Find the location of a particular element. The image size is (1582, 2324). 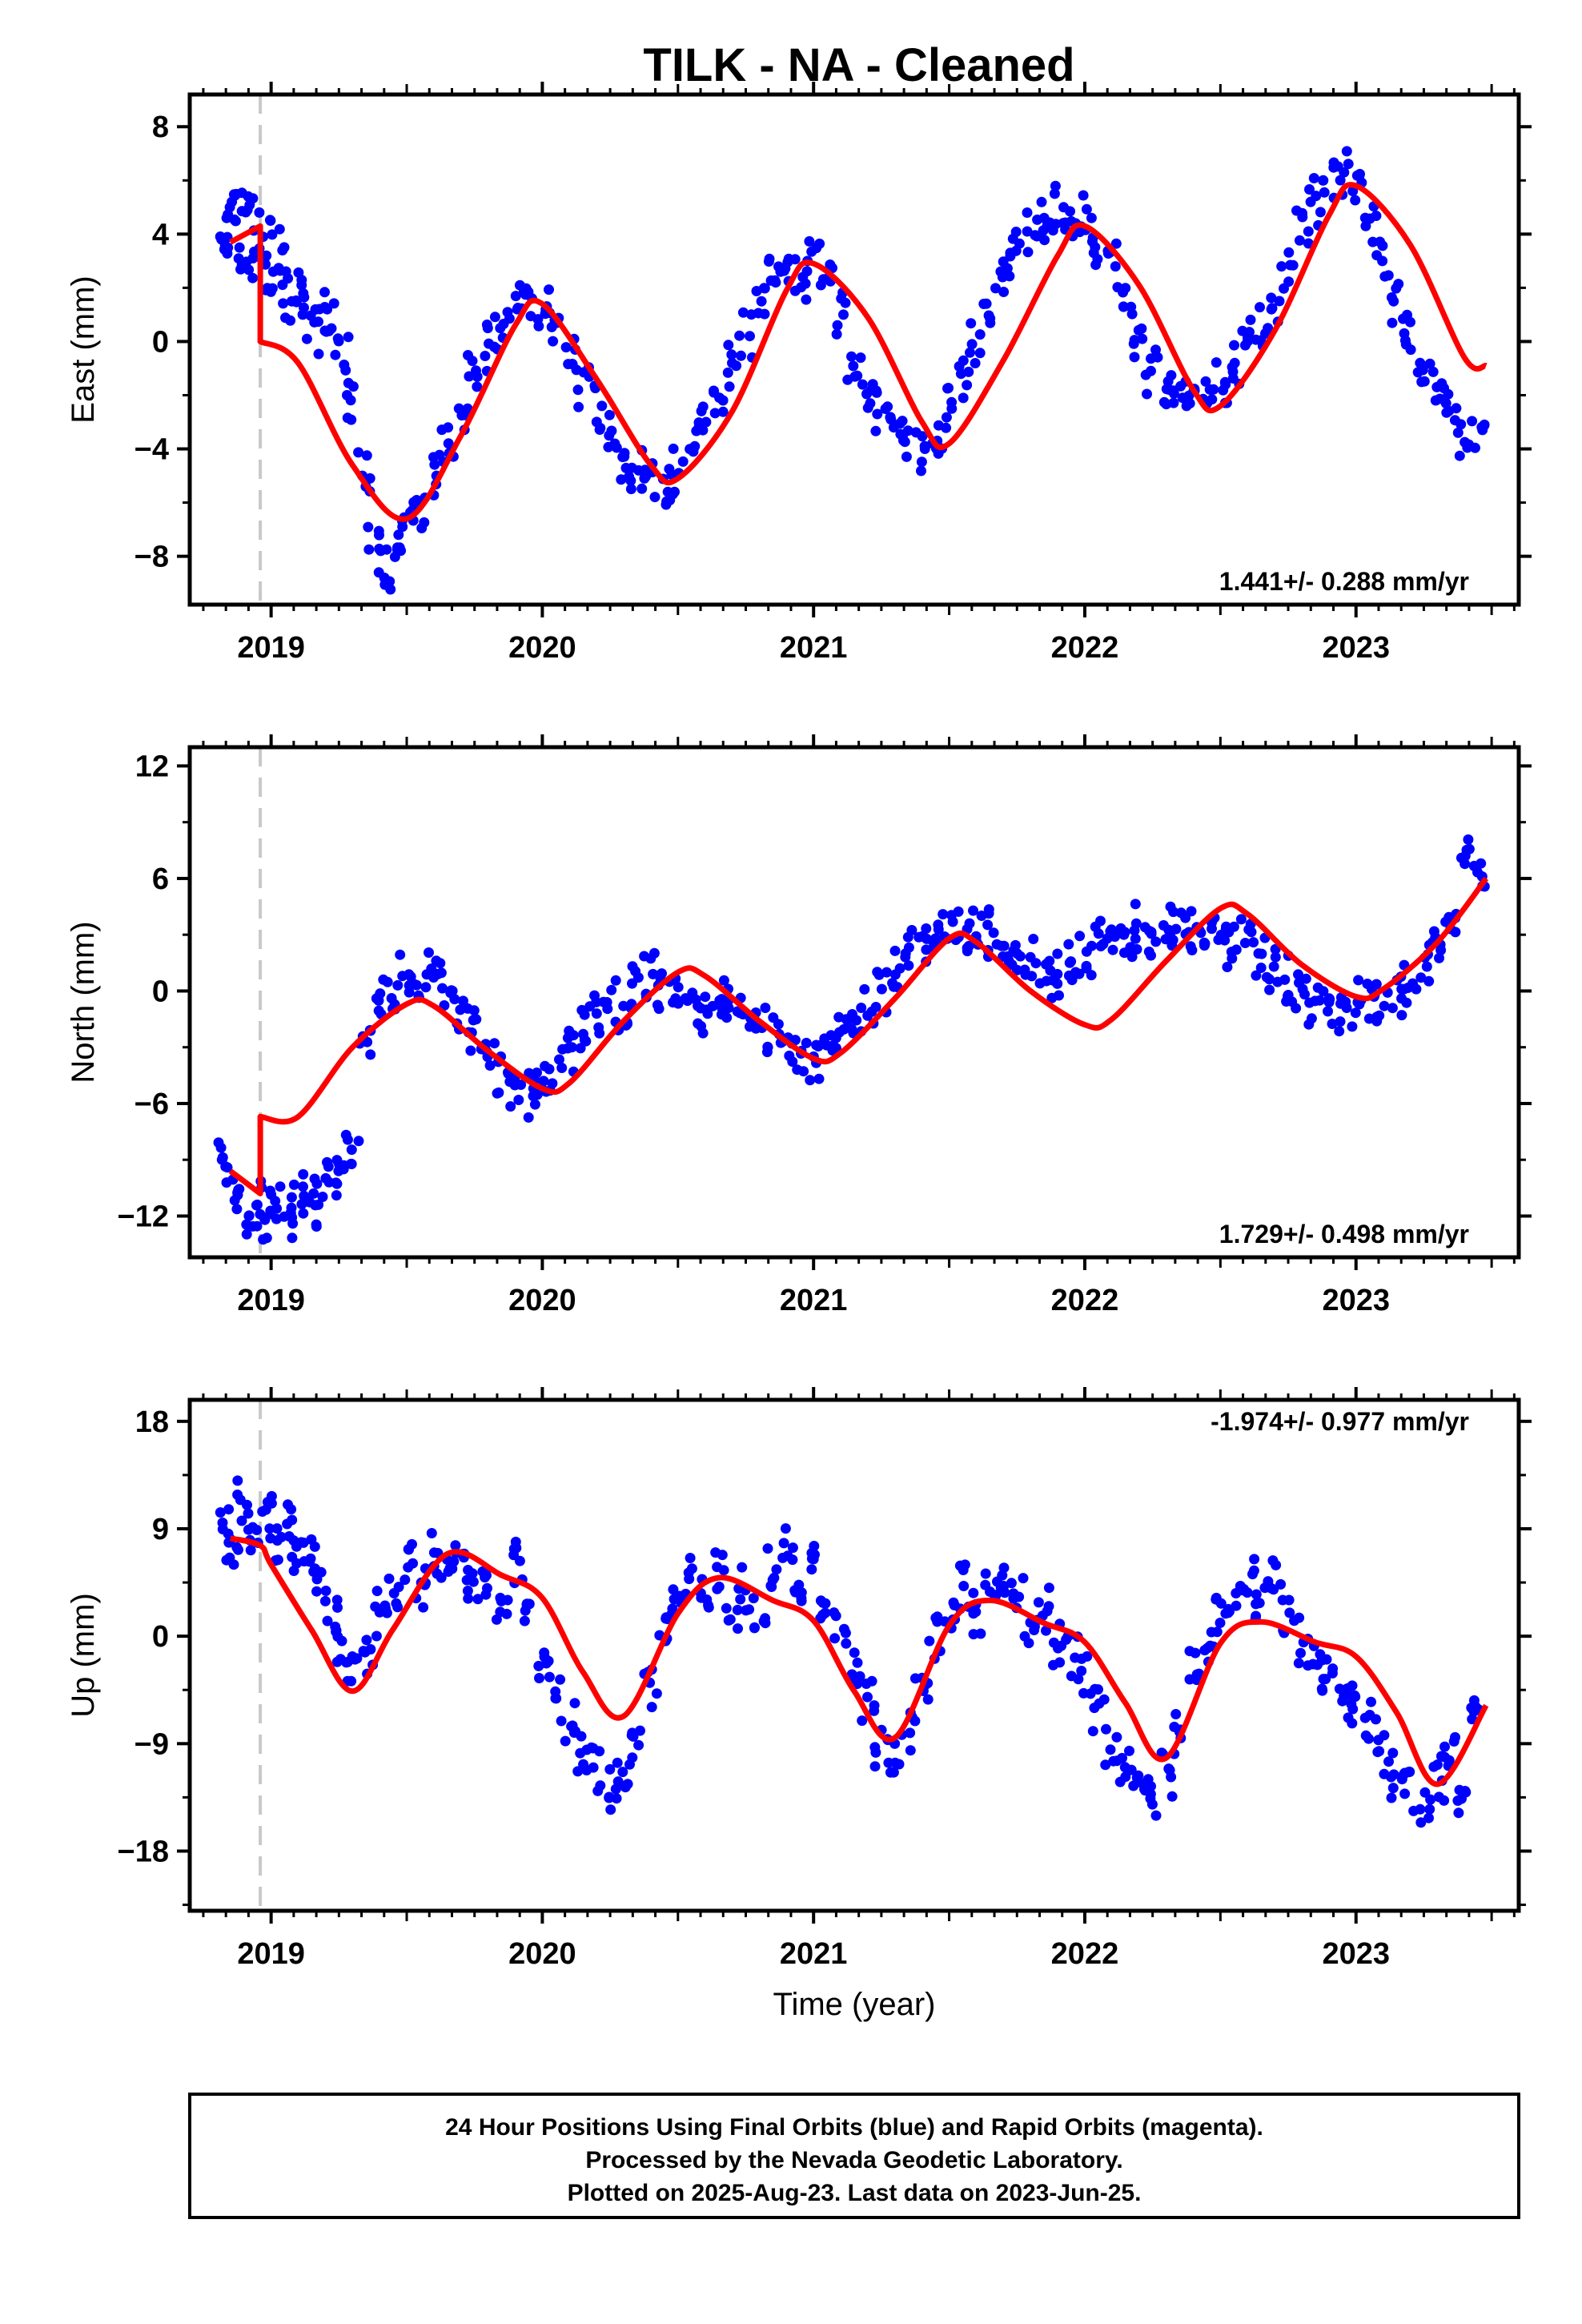

up-xtick-label: 2019 is located at coordinates (271, 1954).